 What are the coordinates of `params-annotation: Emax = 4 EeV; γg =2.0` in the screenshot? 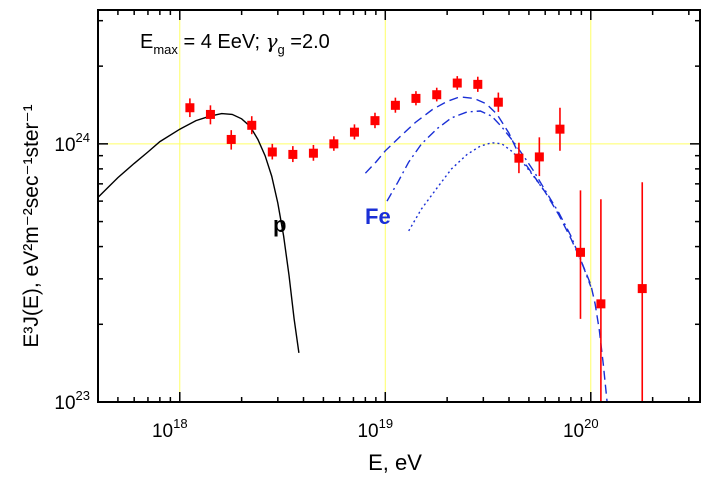 It's located at (235, 43).